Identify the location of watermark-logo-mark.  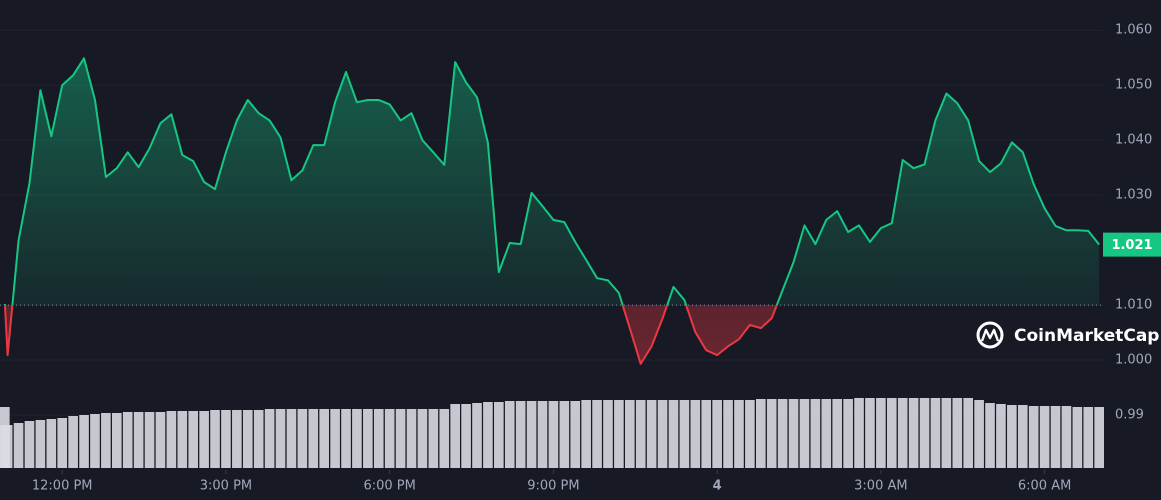
(990, 335).